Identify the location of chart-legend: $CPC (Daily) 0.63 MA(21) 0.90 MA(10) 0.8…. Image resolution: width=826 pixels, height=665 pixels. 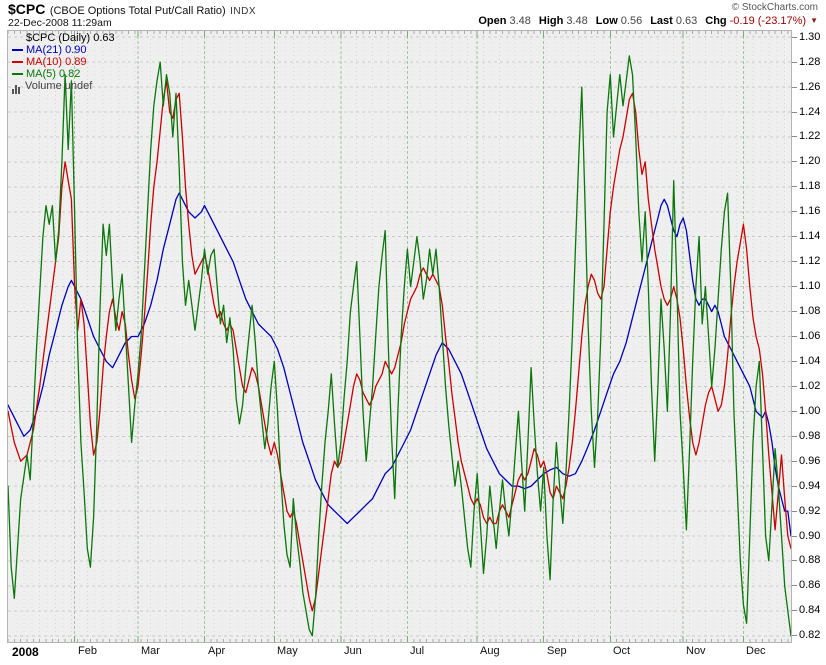
(63, 63).